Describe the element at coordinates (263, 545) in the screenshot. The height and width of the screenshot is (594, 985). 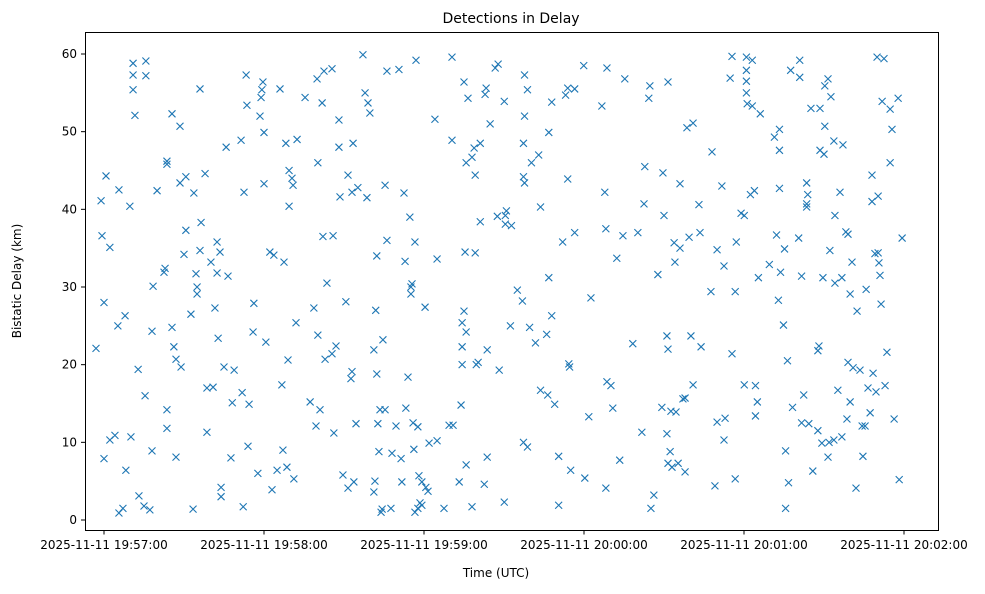
I see `x-tick-label: 2025-11-11 19:58:00` at that location.